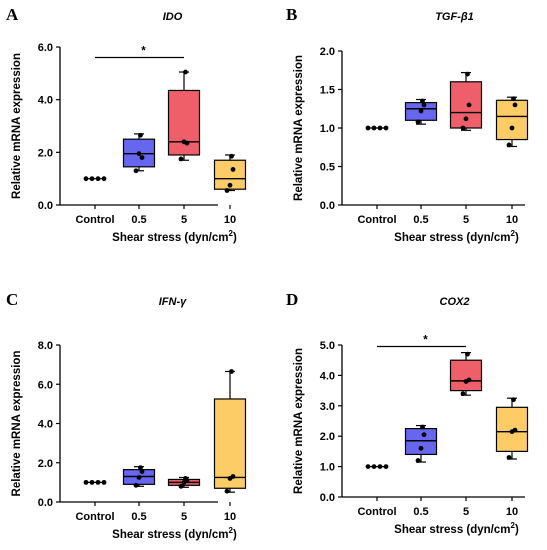 This screenshot has width=547, height=550. I want to click on chart-title: IFN-γ, so click(173, 302).